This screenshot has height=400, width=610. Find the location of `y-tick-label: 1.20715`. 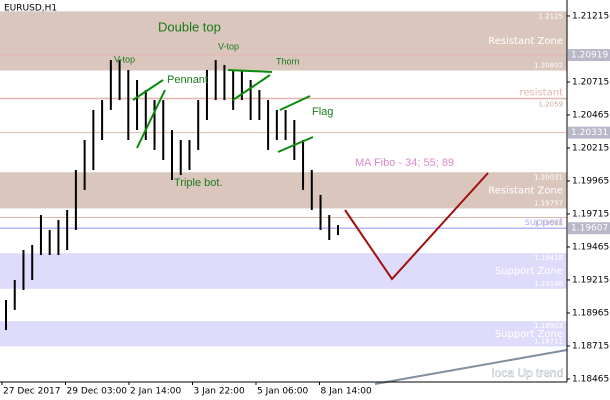

y-tick-label: 1.20715 is located at coordinates (590, 82).